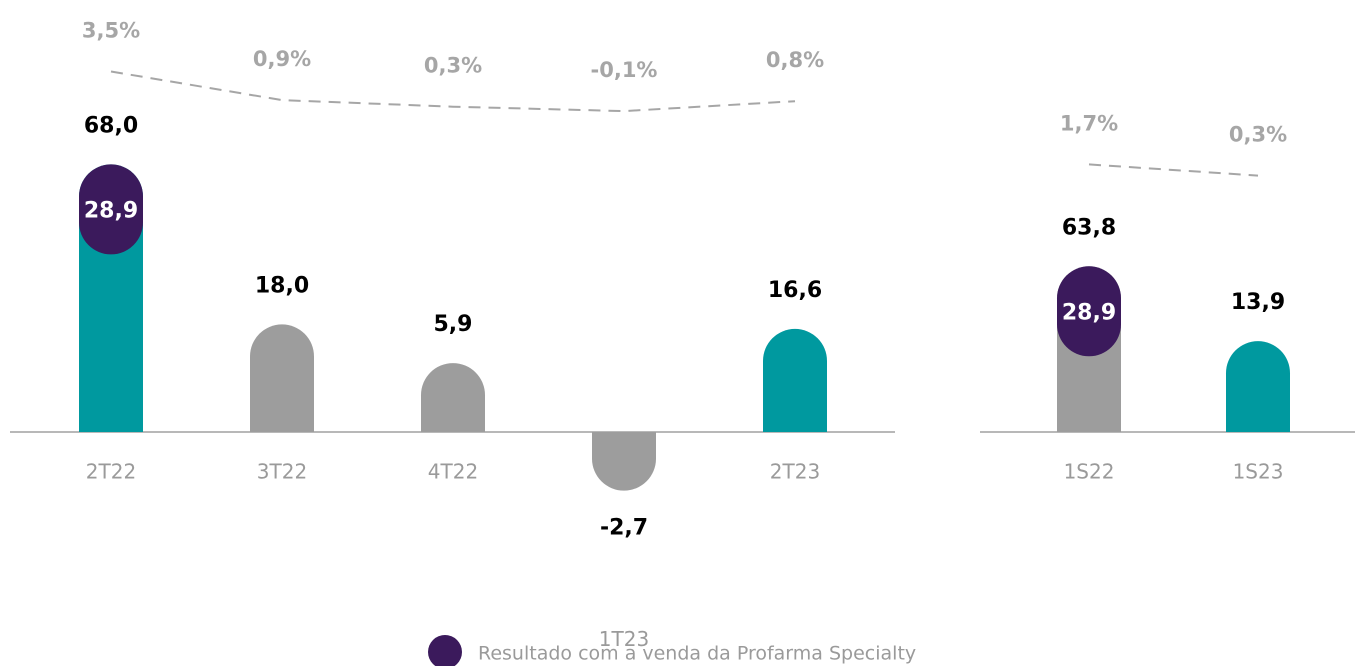 The height and width of the screenshot is (666, 1355). What do you see at coordinates (624, 528) in the screenshot?
I see `value-label: -2,7` at bounding box center [624, 528].